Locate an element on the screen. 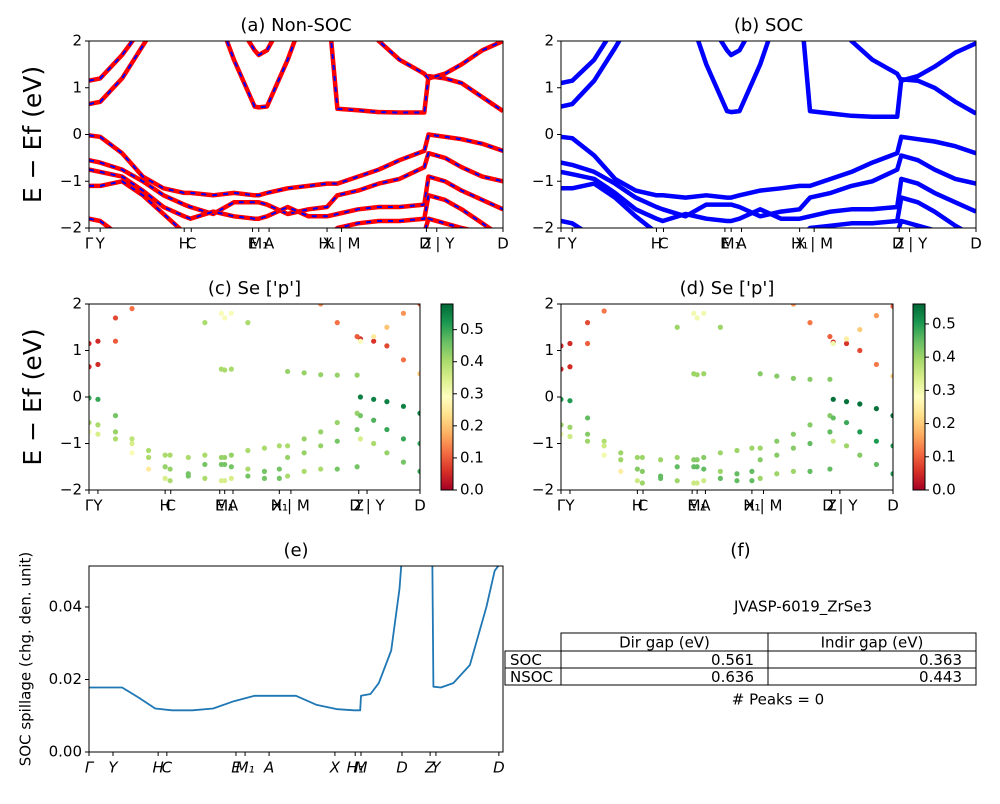 The width and height of the screenshot is (1000, 804). x-tick-label: D | Y is located at coordinates (840, 506).